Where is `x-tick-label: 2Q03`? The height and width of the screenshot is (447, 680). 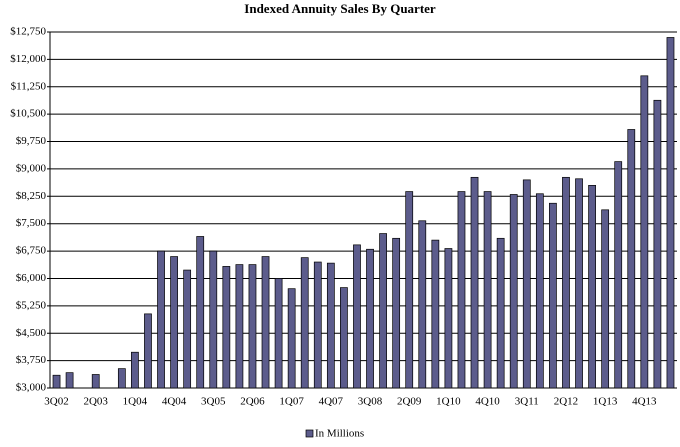
x-tick-label: 2Q03 is located at coordinates (95, 402).